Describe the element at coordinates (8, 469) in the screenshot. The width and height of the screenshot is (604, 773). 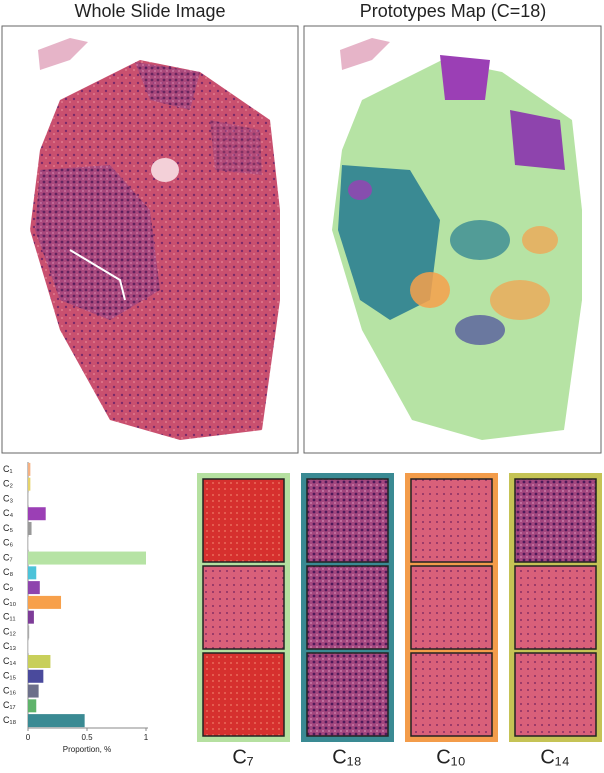
I see `y-tick-label: C₁` at that location.